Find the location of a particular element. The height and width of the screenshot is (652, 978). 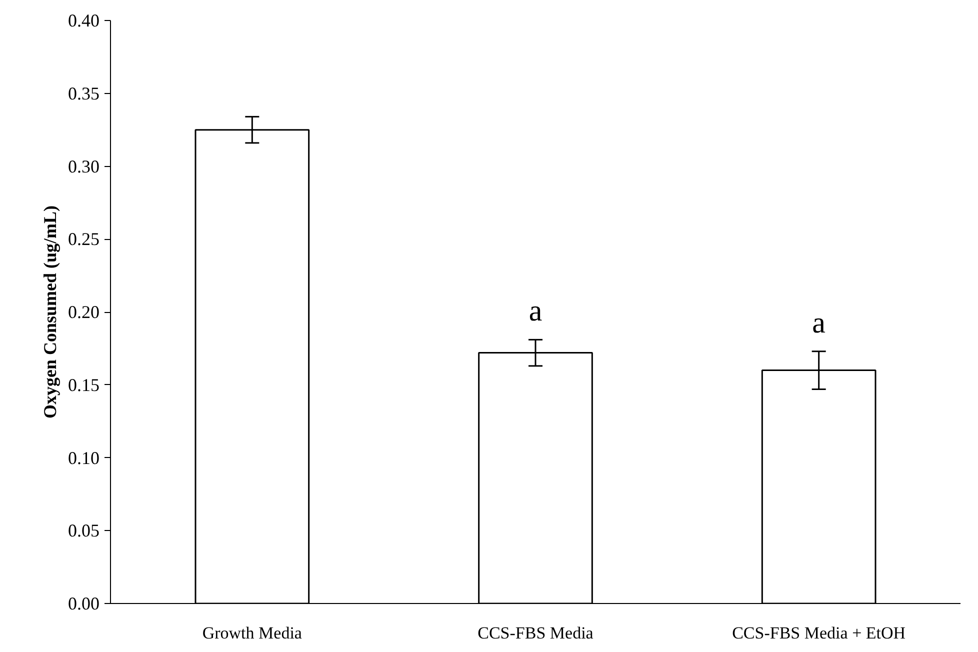

y-tick-label: 0.00 is located at coordinates (84, 604).